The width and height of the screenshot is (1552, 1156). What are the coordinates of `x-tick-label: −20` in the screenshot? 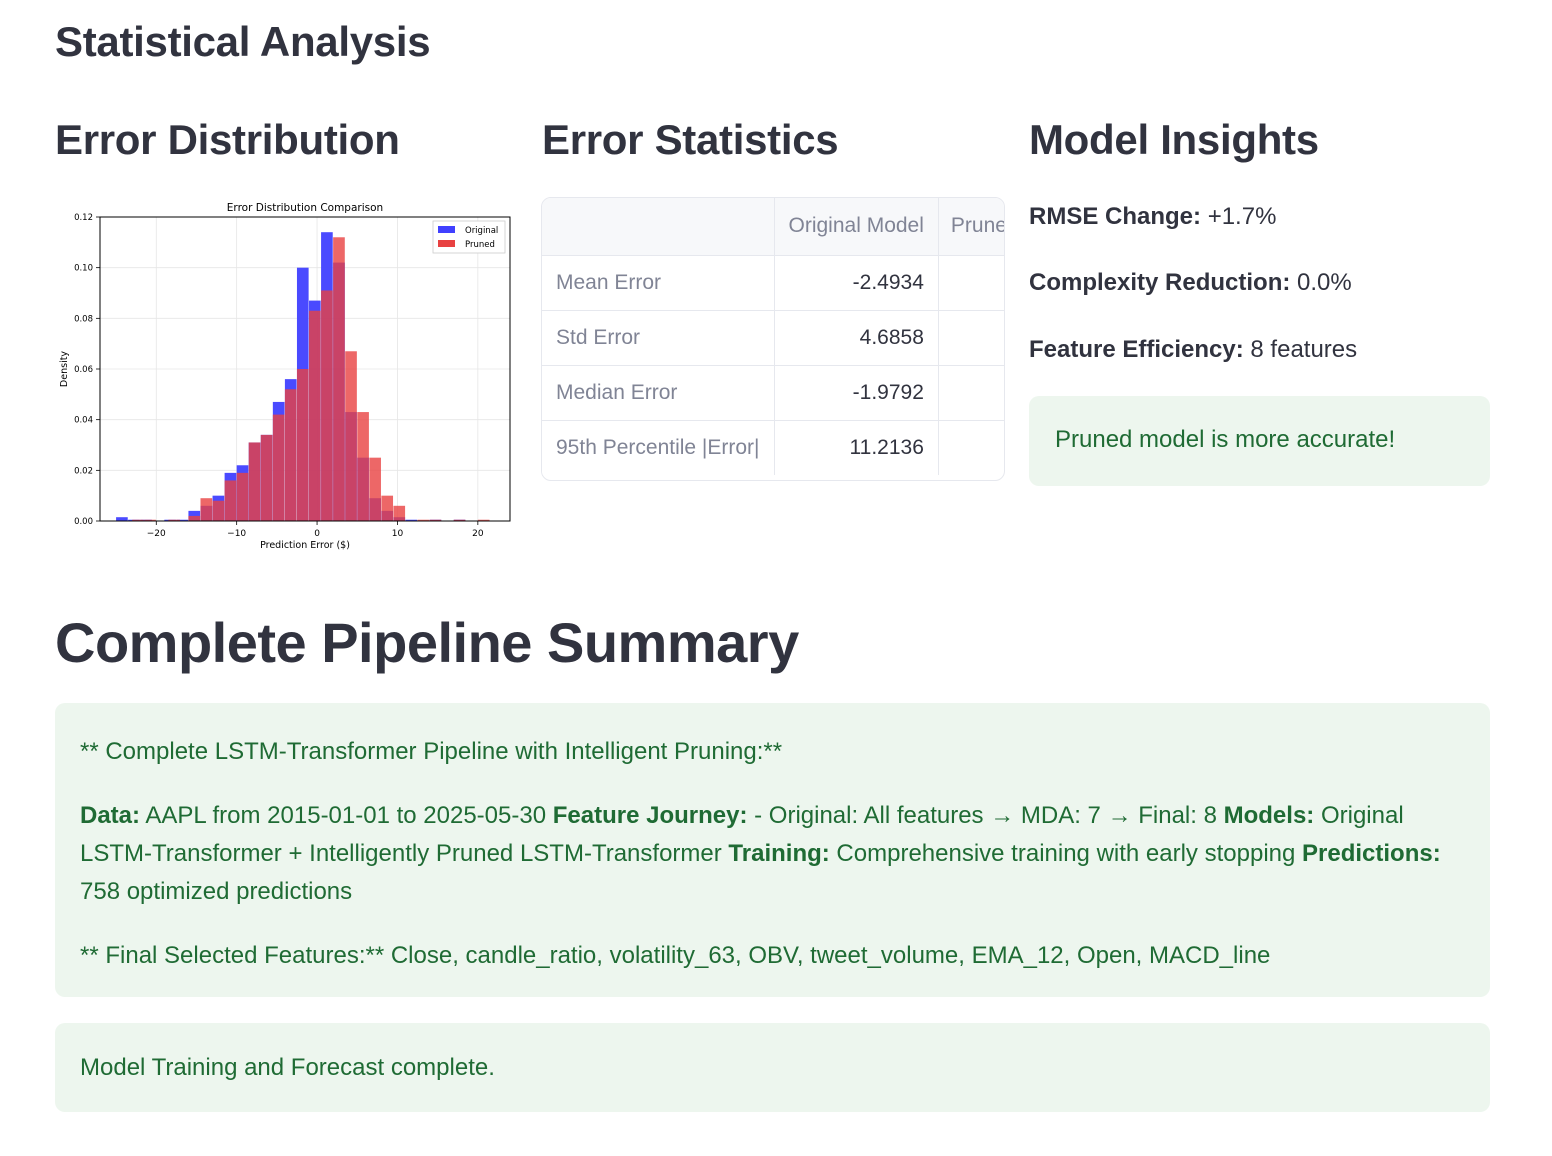 It's located at (156, 534).